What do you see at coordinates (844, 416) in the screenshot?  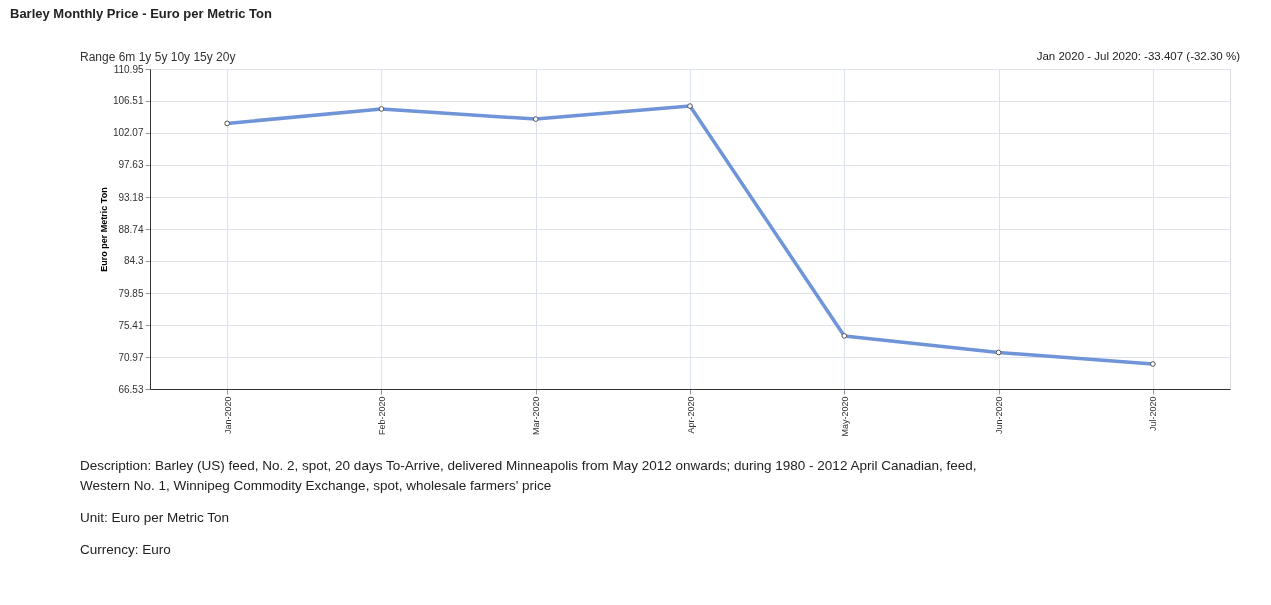 I see `x-tick-label: May-2020` at bounding box center [844, 416].